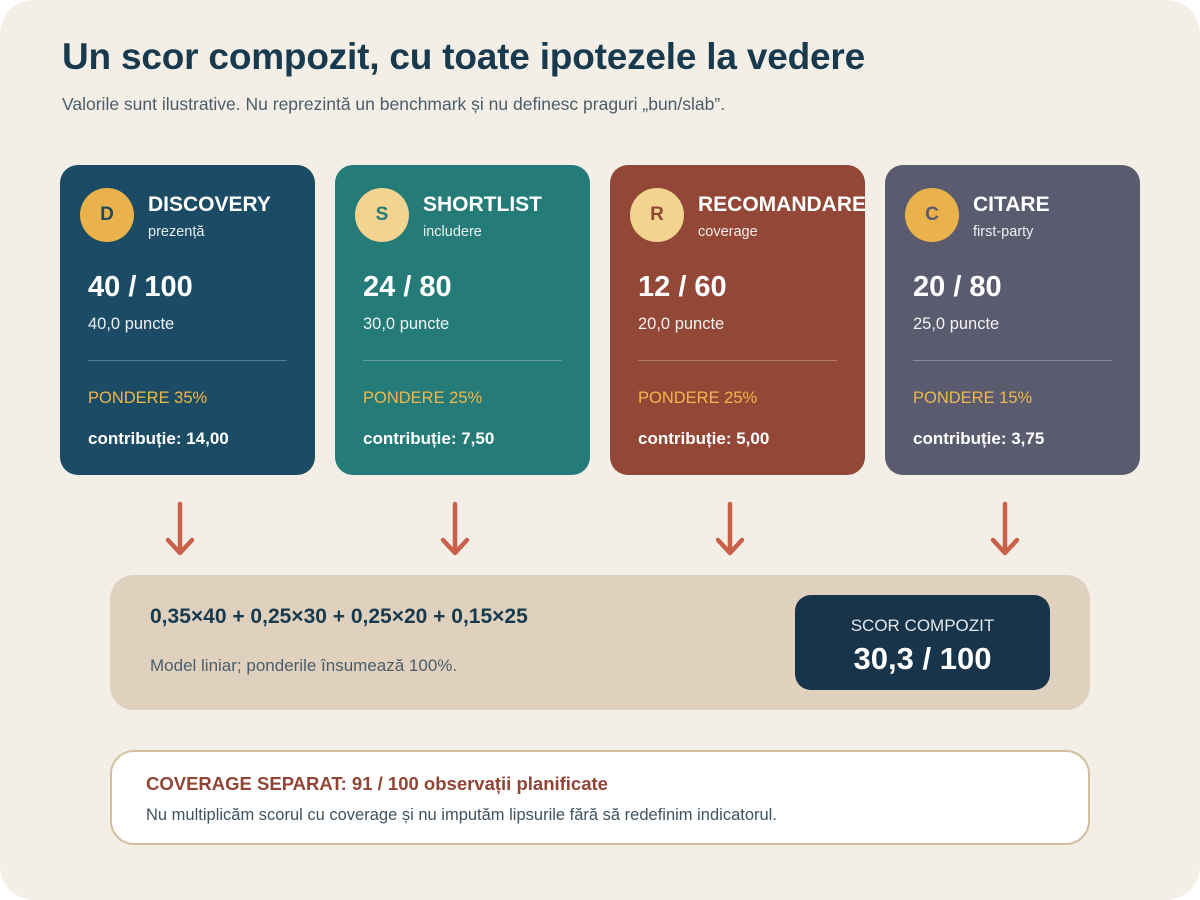  I want to click on card-contribution-discovery: contribuție: 14,00, so click(158, 438).